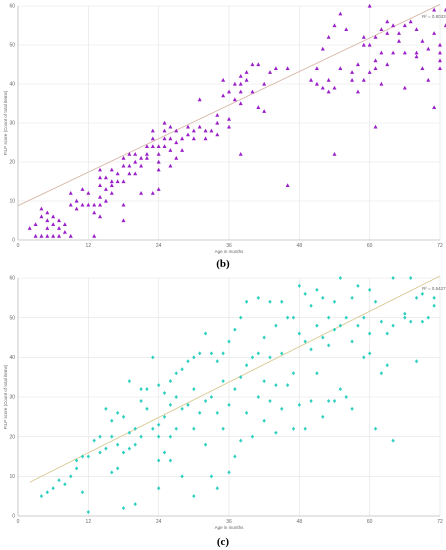 This screenshot has width=446, height=550. Describe the element at coordinates (434, 16) in the screenshot. I see `r-squared-label: R² = 0.8033` at that location.